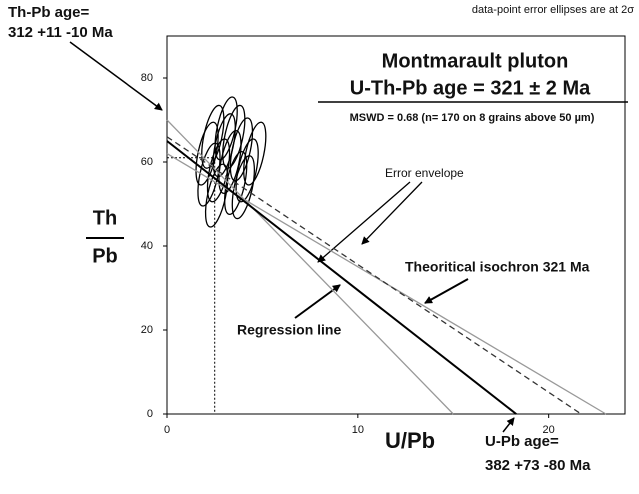 This screenshot has width=639, height=494. Describe the element at coordinates (553, 10) in the screenshot. I see `note: data-point error ellipses are at 2σ` at that location.